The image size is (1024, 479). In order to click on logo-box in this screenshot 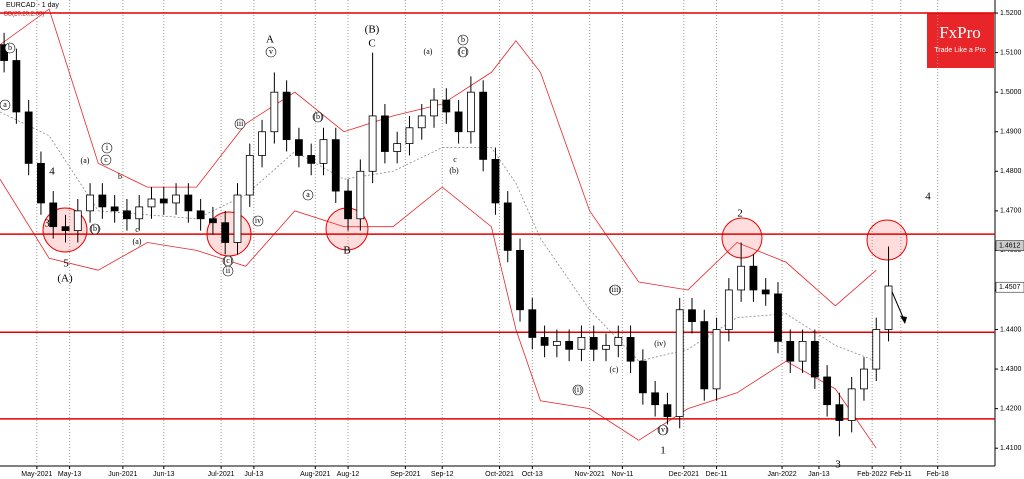, I will do `click(960, 40)`.